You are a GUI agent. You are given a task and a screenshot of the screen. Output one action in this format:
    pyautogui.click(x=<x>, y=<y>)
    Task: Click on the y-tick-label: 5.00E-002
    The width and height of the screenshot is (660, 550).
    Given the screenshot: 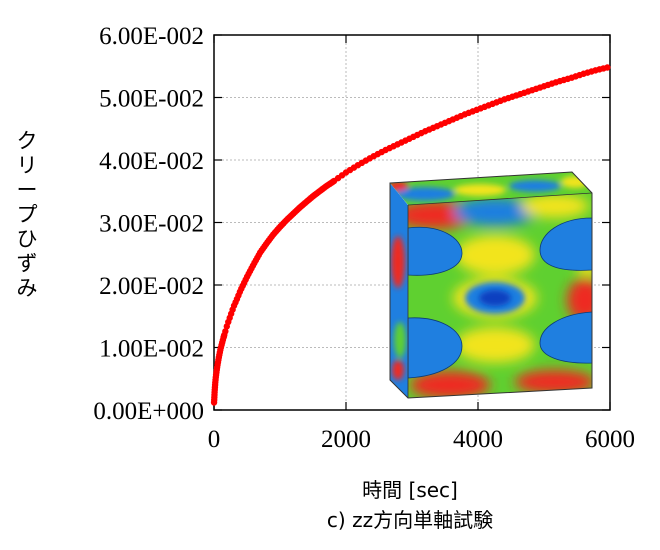 What is the action you would take?
    pyautogui.click(x=151, y=99)
    